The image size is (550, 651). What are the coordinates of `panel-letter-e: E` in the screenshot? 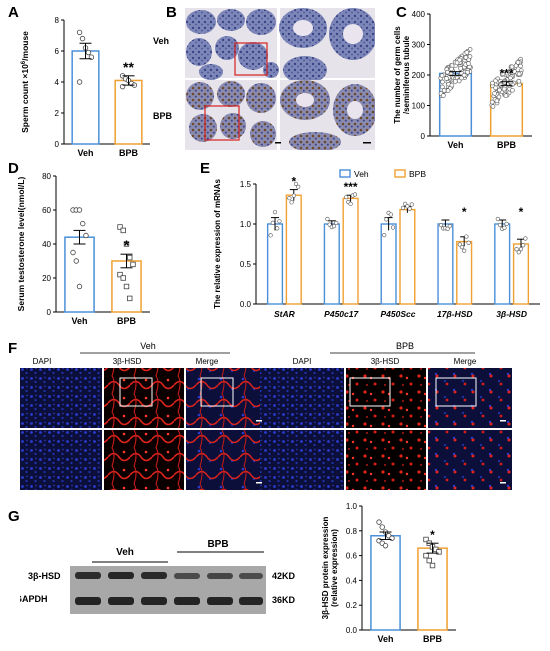 It's located at (205, 168).